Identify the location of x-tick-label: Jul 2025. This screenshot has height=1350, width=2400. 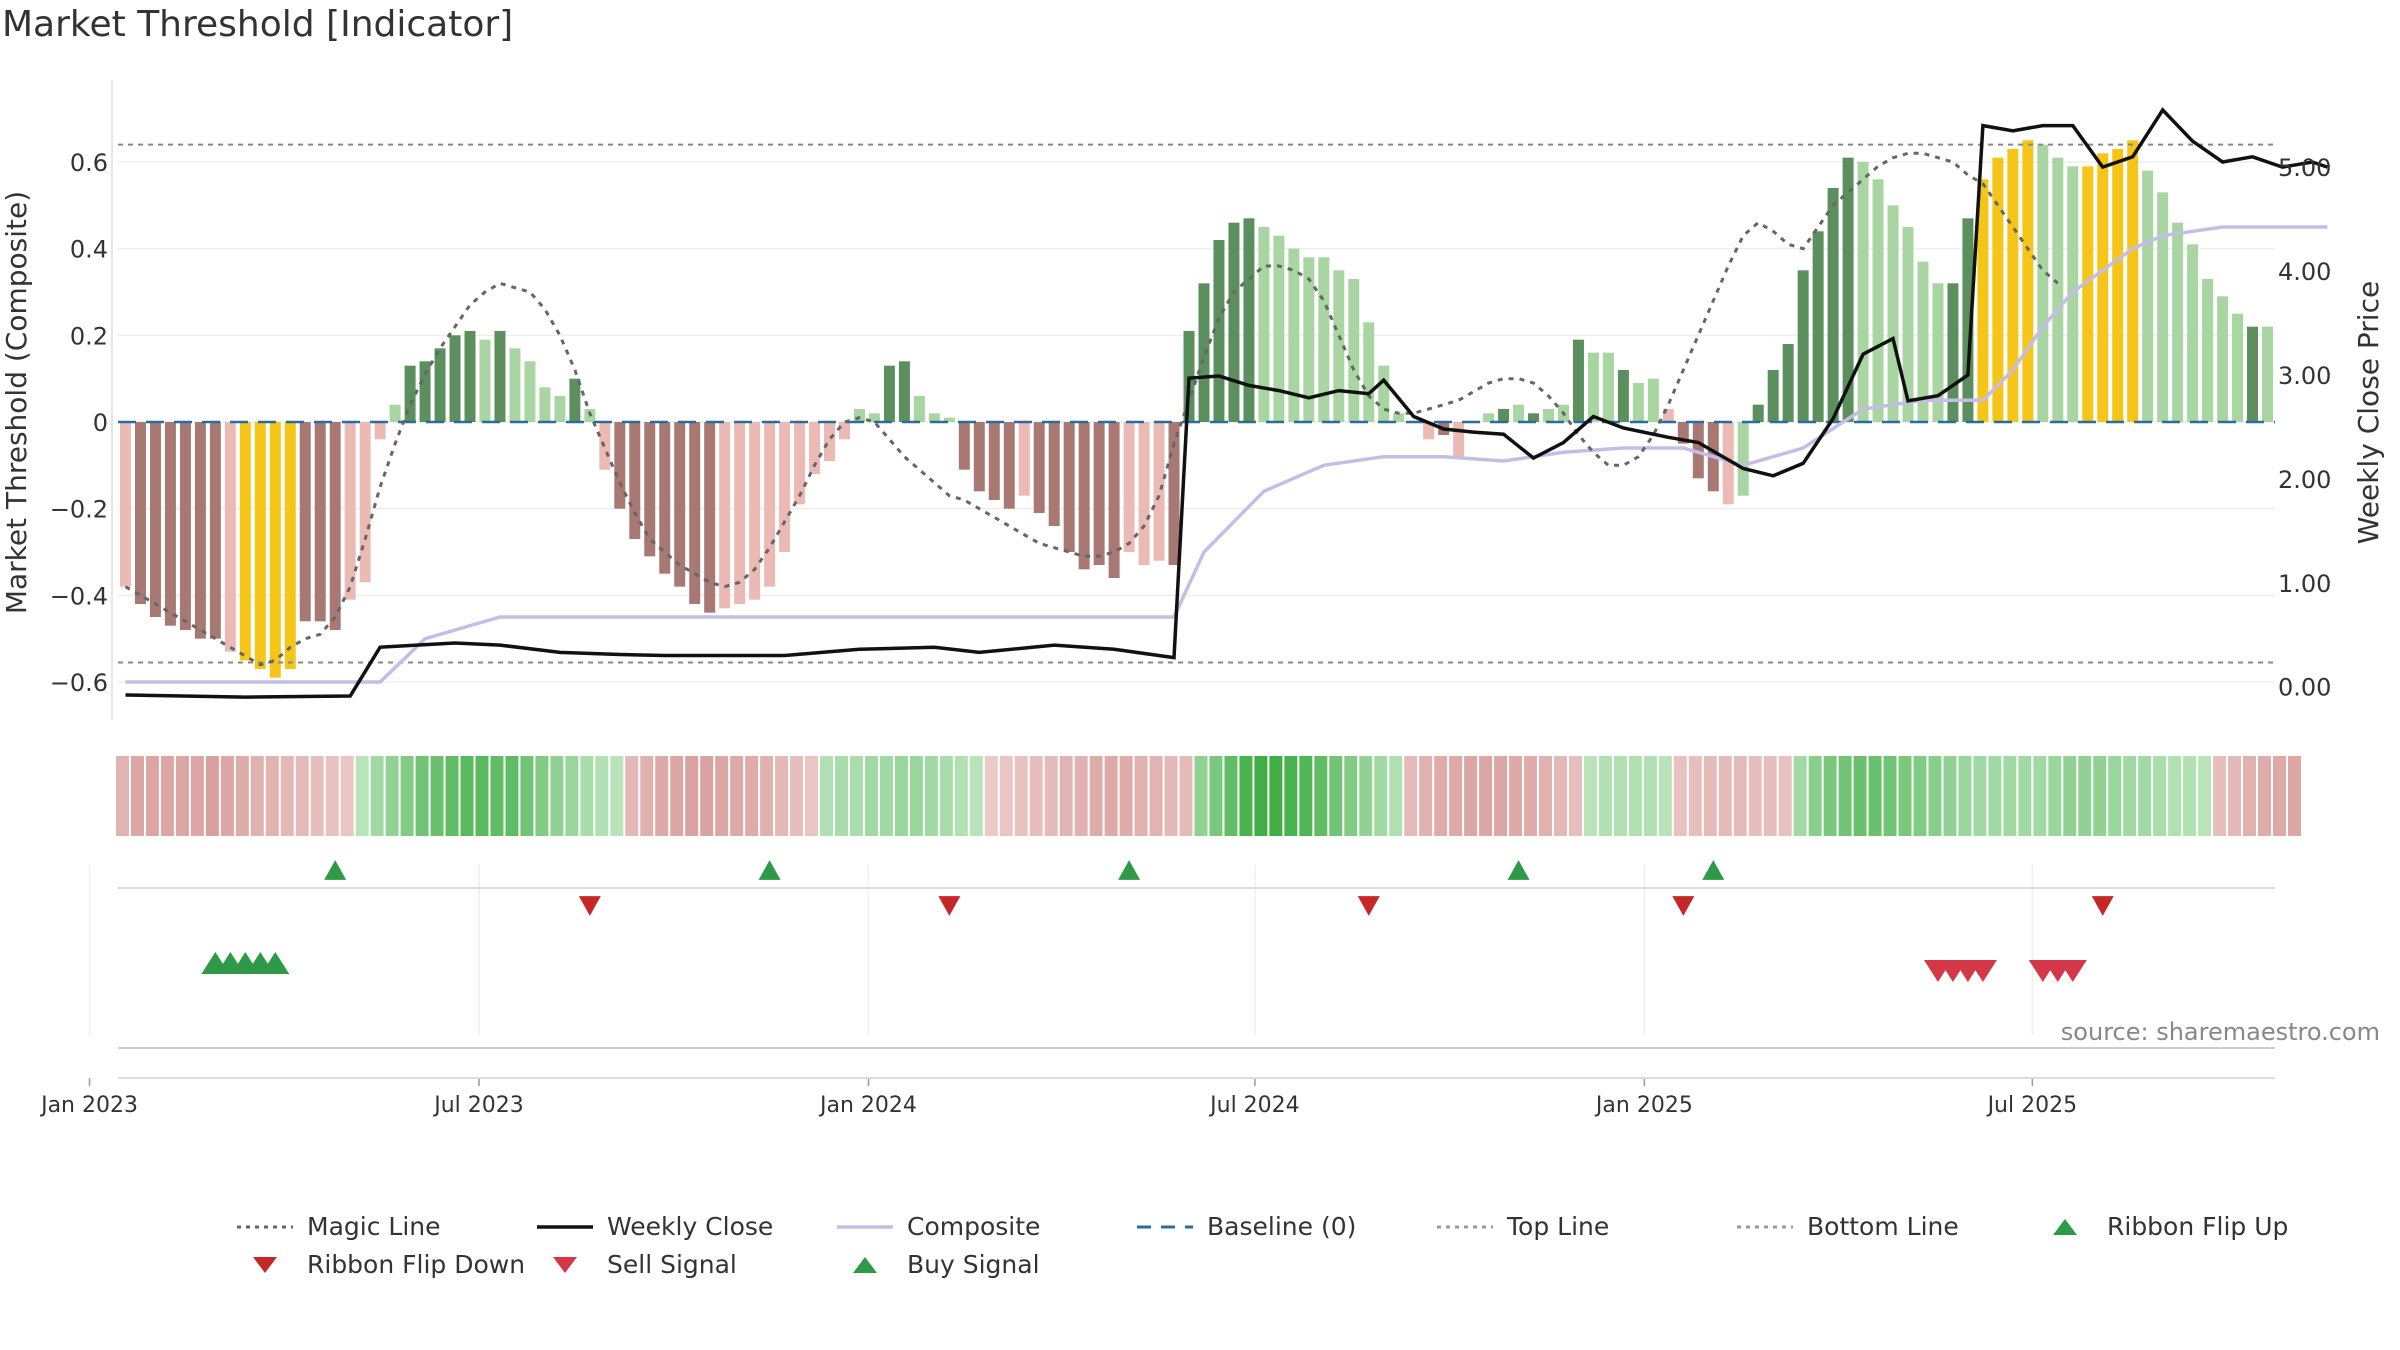
(2032, 1105).